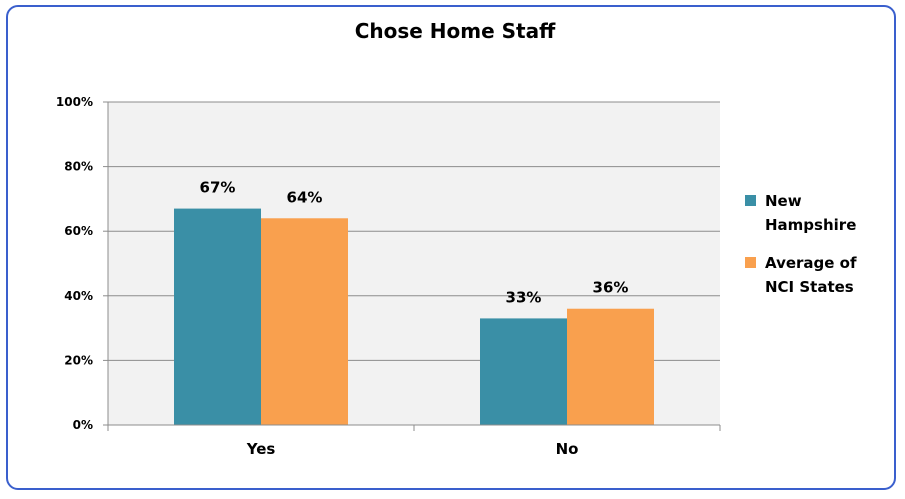 Image resolution: width=905 pixels, height=499 pixels. I want to click on data-label: 36%, so click(611, 288).